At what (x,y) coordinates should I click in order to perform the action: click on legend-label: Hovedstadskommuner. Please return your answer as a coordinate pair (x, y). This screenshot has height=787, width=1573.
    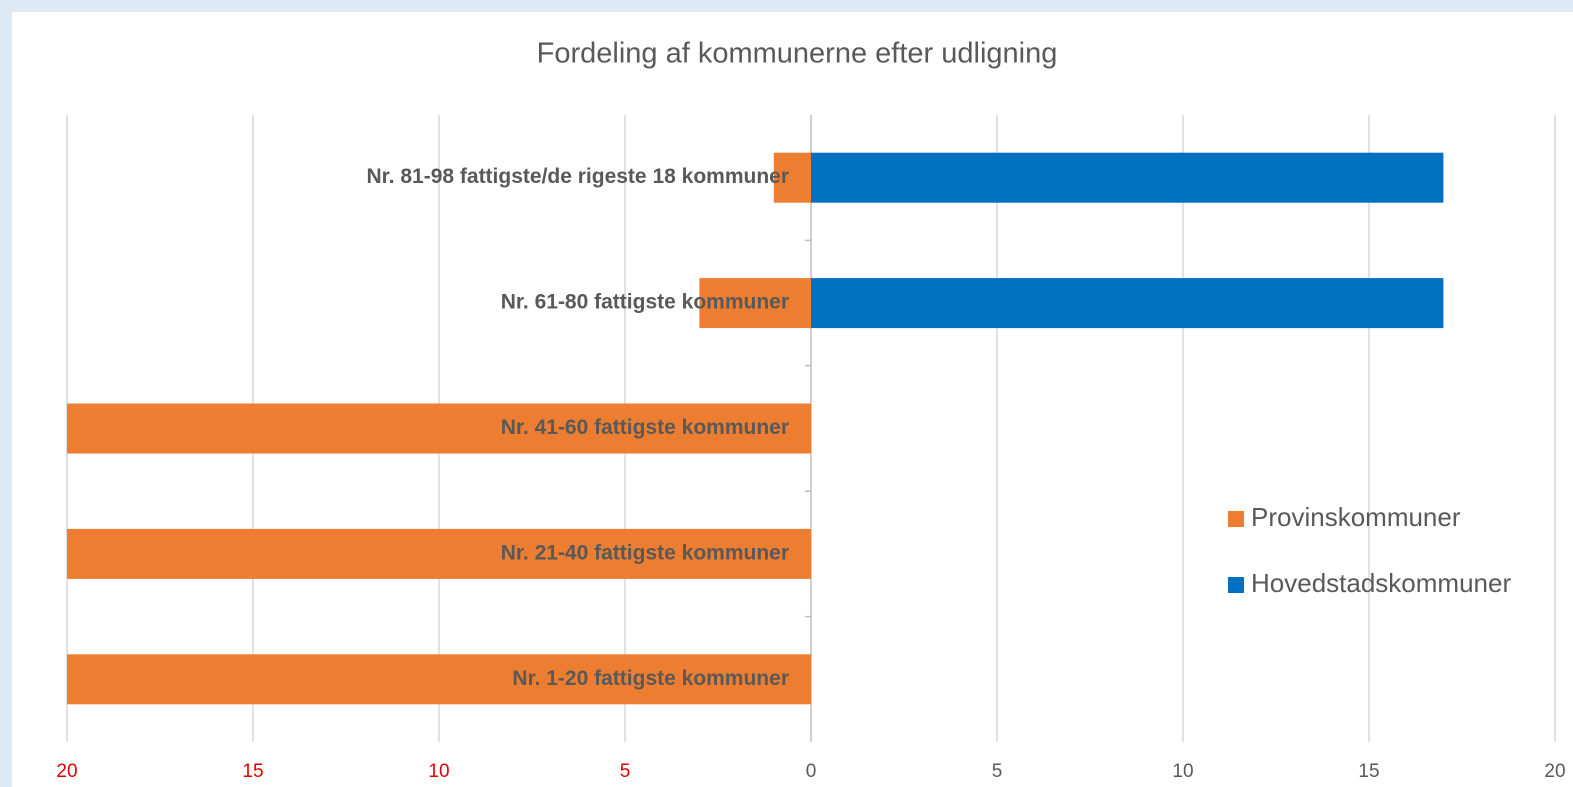
    Looking at the image, I should click on (1381, 583).